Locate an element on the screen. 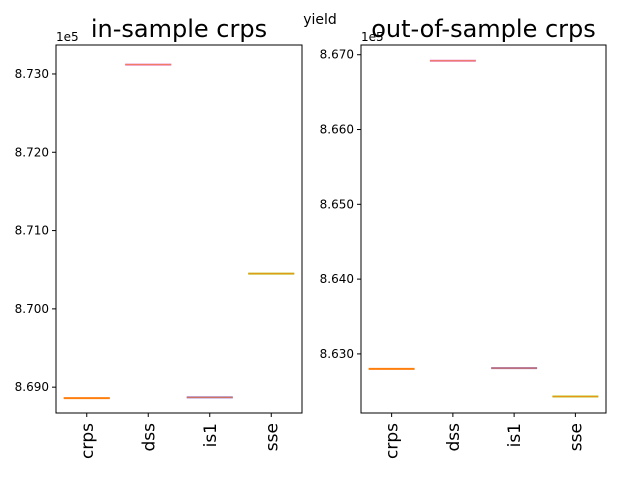  y-tick-label: 8.730 is located at coordinates (32, 74).